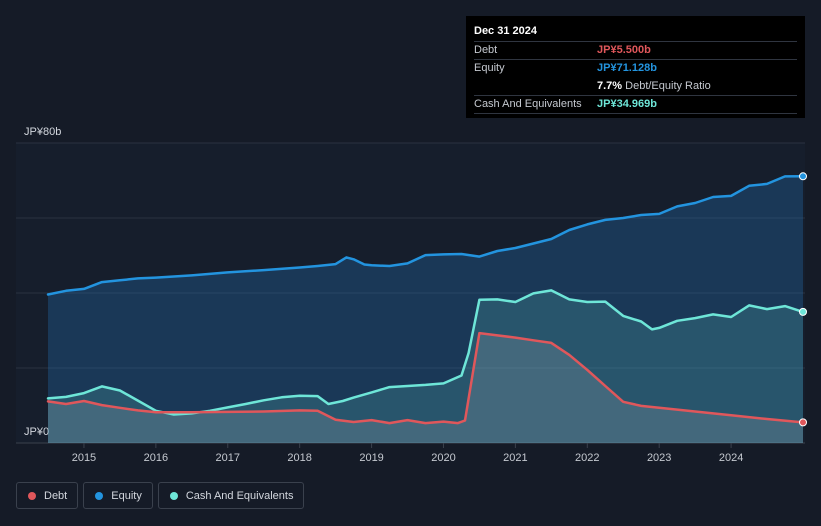 Image resolution: width=821 pixels, height=526 pixels. I want to click on tooltip-debt-row: Debt JP¥5.500b, so click(635, 50).